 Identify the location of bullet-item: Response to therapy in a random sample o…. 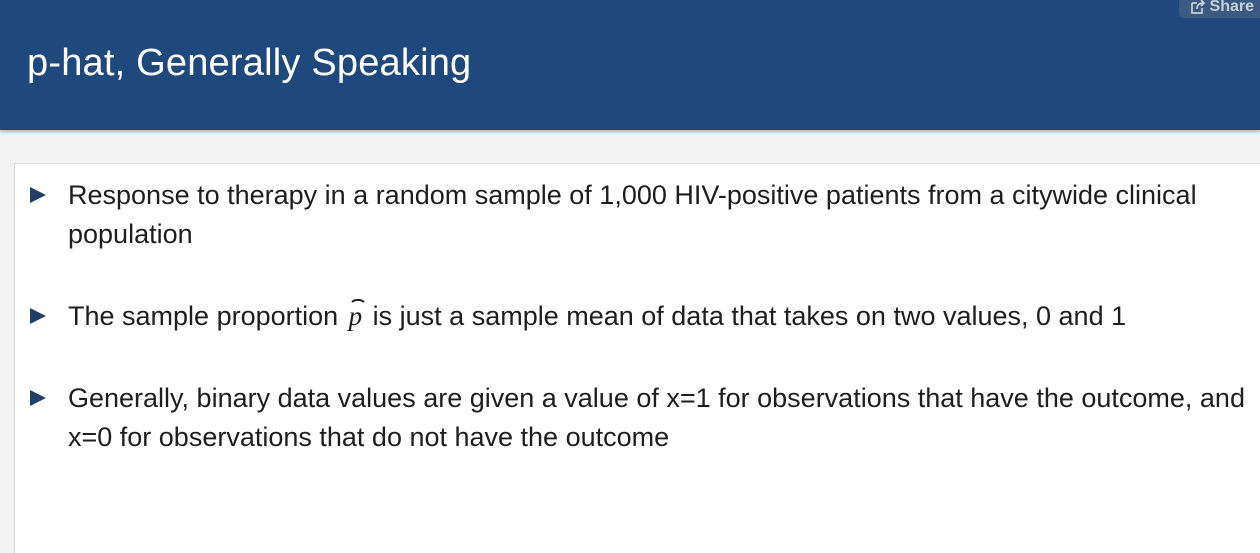
(639, 215).